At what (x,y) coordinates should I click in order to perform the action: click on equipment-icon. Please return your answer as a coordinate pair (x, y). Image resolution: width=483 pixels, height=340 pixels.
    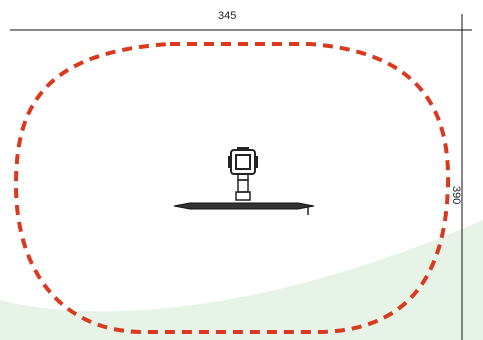
    Looking at the image, I should click on (244, 181).